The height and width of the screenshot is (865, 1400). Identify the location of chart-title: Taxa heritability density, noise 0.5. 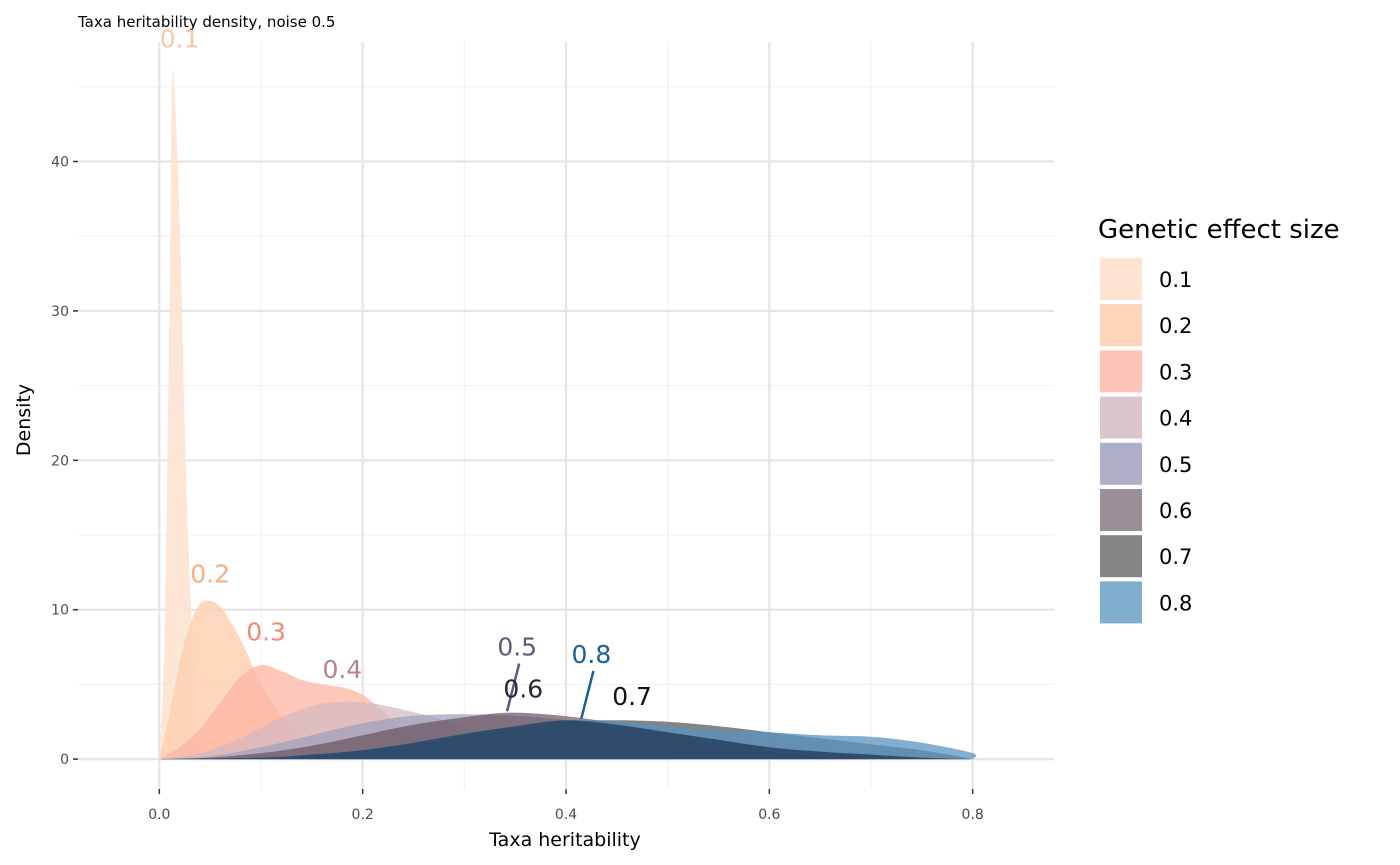
(206, 22).